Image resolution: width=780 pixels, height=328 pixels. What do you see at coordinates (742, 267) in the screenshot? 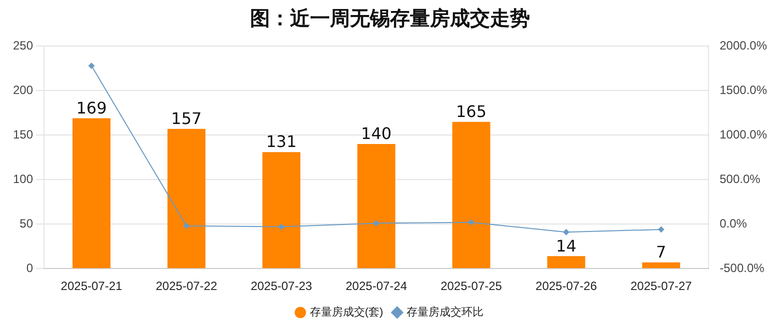
I see `y2-tick-label: -500.0%` at bounding box center [742, 267].